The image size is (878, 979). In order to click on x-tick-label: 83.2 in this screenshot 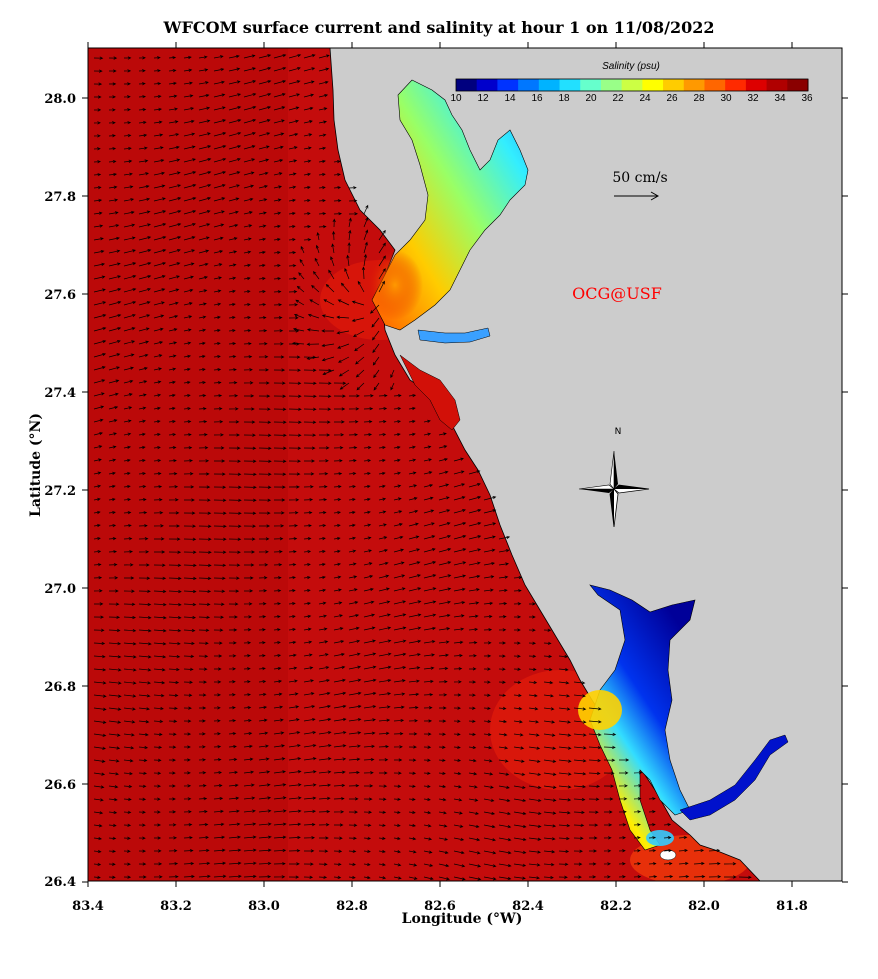, I will do `click(176, 906)`.